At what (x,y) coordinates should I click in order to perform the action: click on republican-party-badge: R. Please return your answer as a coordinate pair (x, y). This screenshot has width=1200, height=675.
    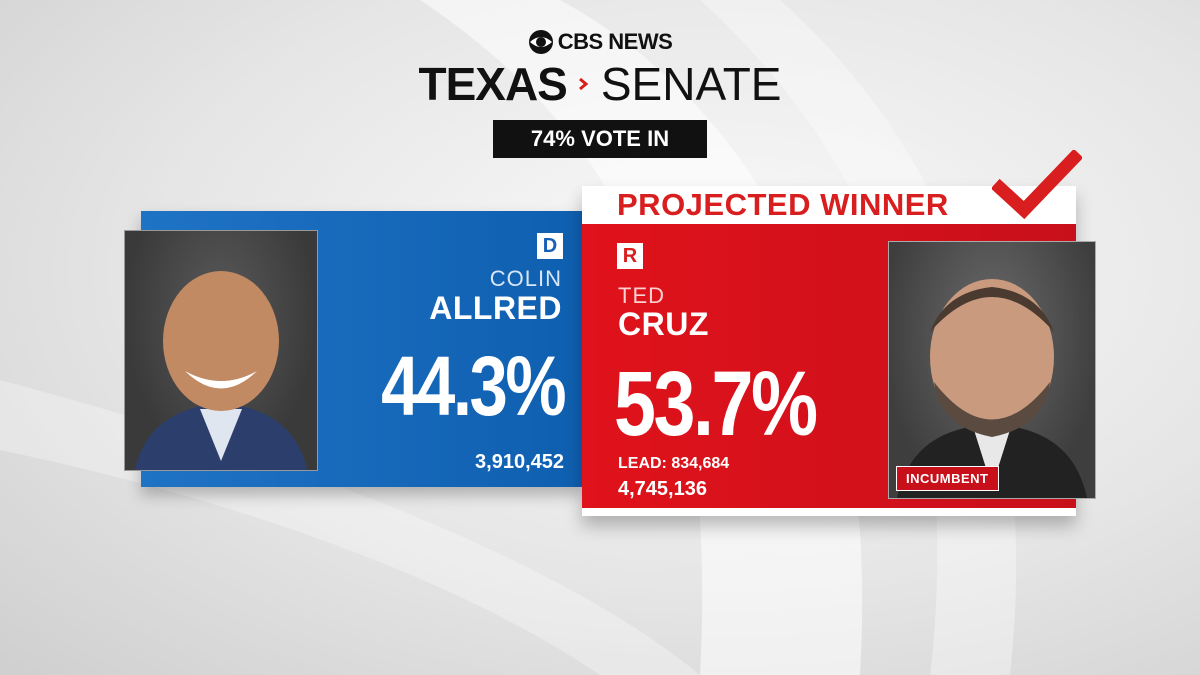
    Looking at the image, I should click on (630, 256).